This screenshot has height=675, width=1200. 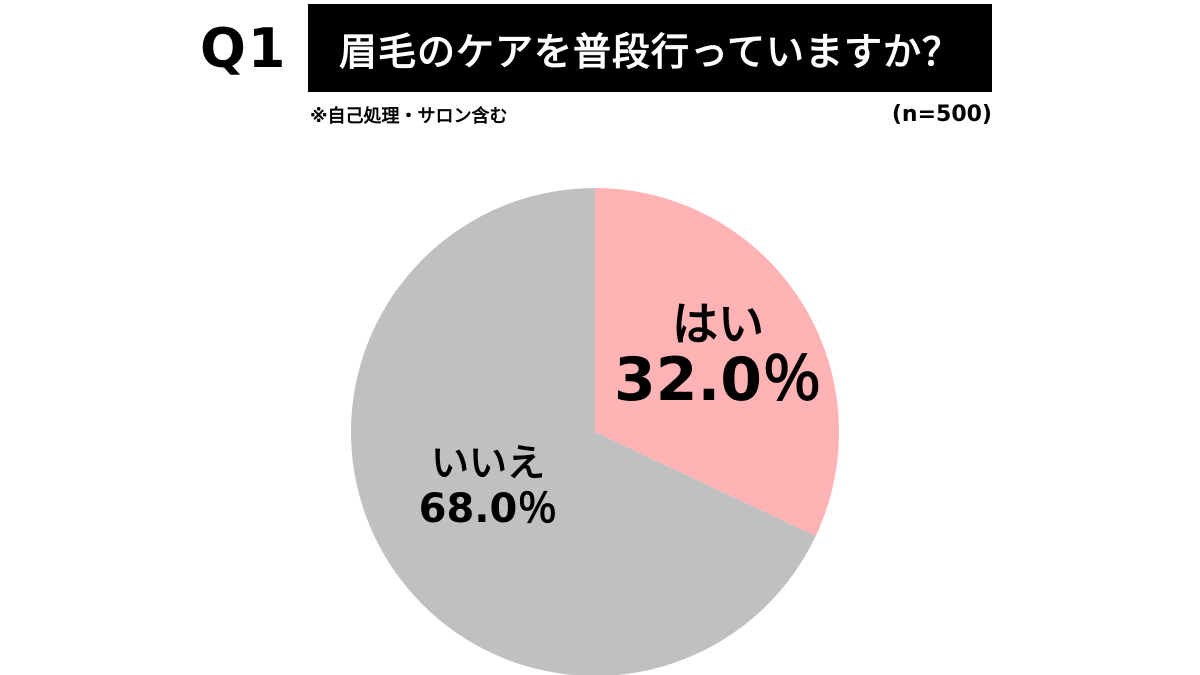 What do you see at coordinates (718, 324) in the screenshot?
I see `slice-label-yes: はい` at bounding box center [718, 324].